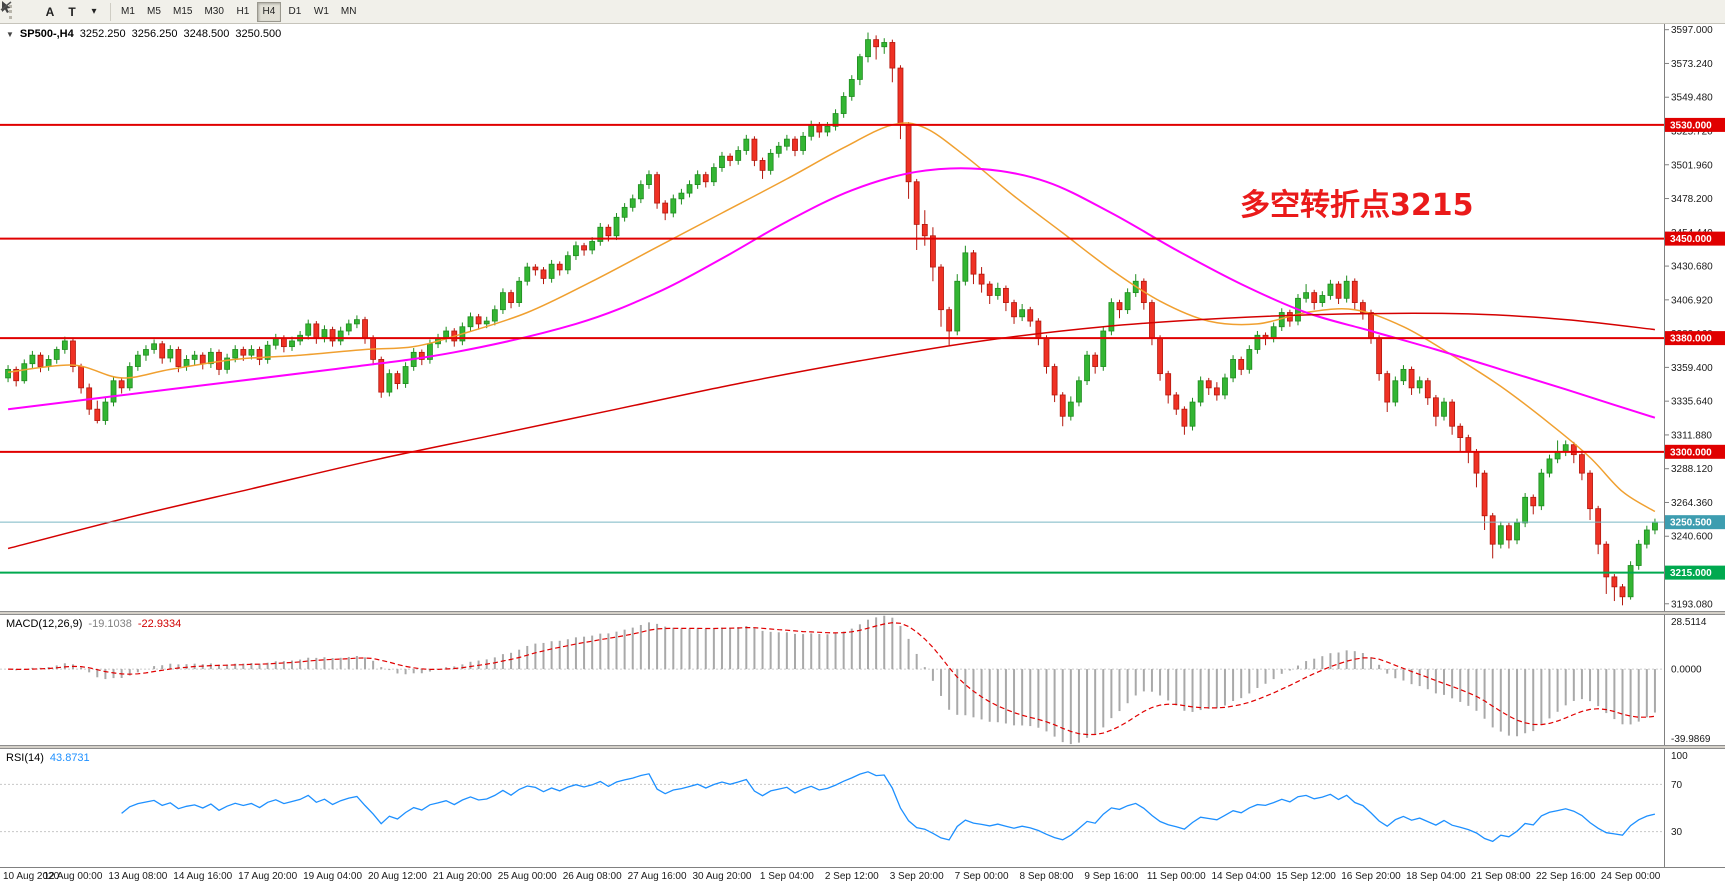  Describe the element at coordinates (110, 11) in the screenshot. I see `toolbar-separator` at that location.